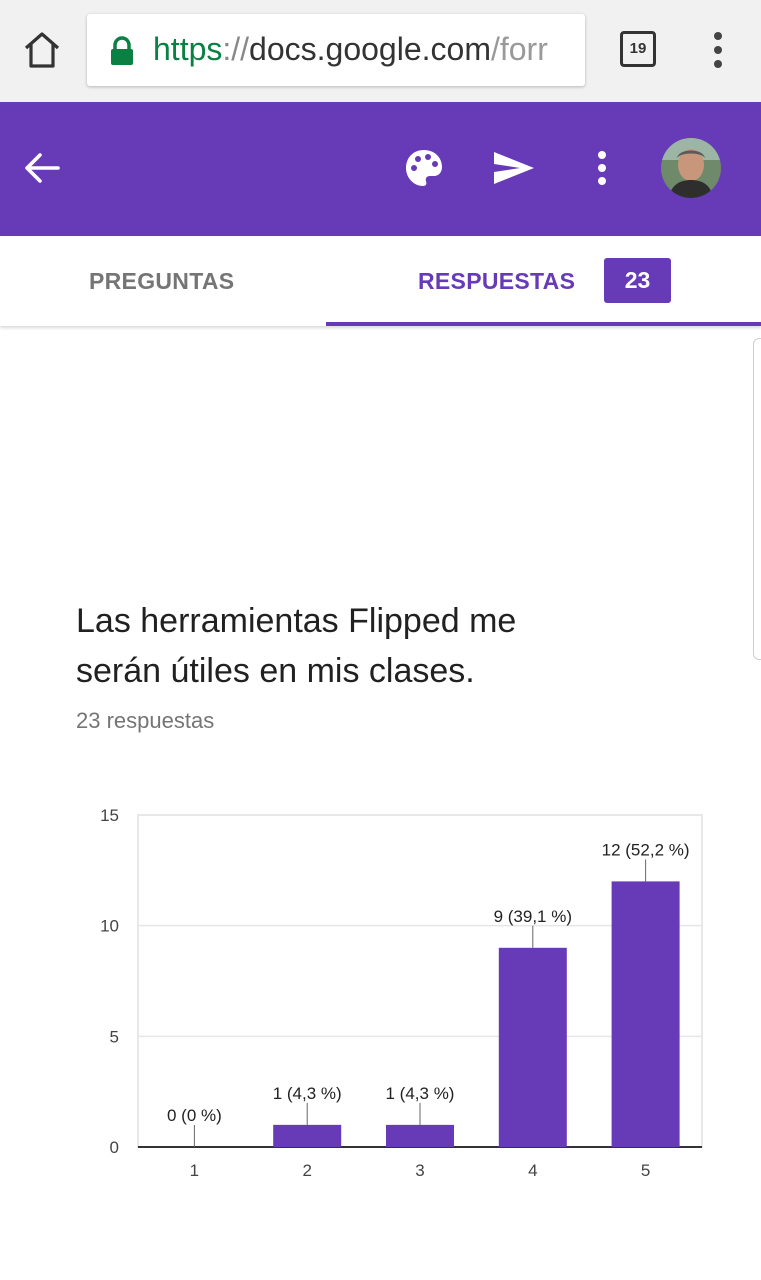 This screenshot has width=761, height=1280. What do you see at coordinates (42, 168) in the screenshot?
I see `back-arrow-icon` at bounding box center [42, 168].